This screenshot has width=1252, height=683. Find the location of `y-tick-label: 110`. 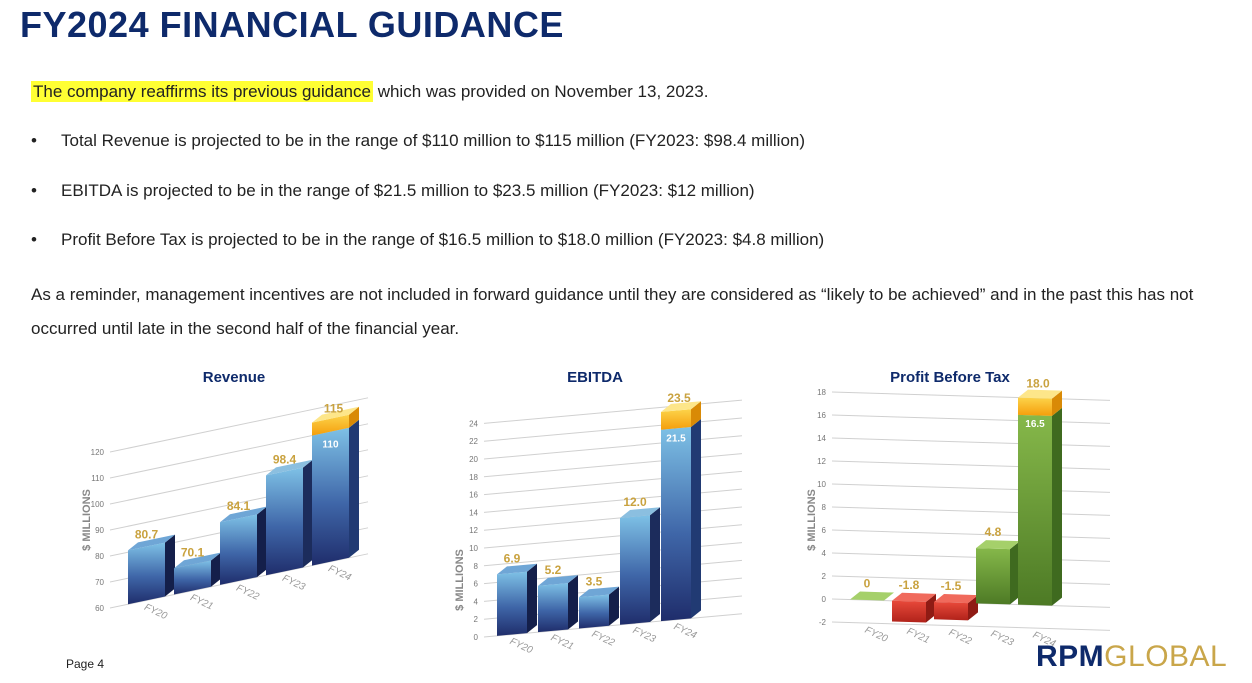

y-tick-label: 110 is located at coordinates (97, 478).